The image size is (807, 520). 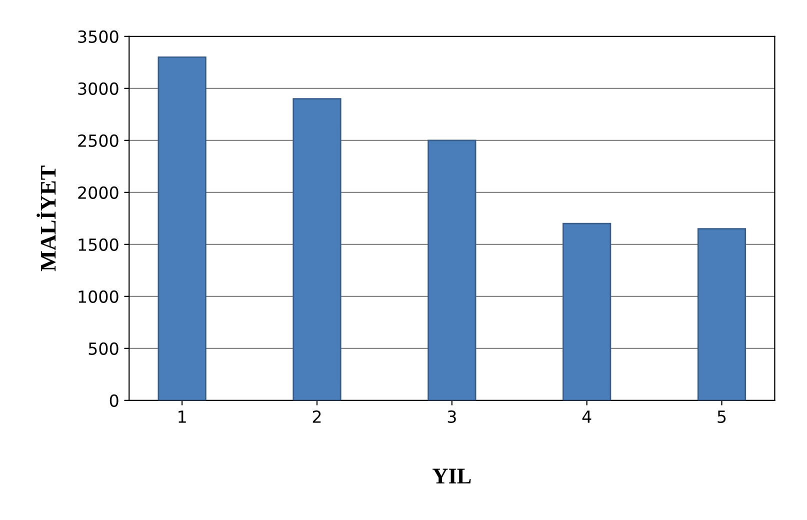 What do you see at coordinates (114, 400) in the screenshot?
I see `y-tick-label: 0` at bounding box center [114, 400].